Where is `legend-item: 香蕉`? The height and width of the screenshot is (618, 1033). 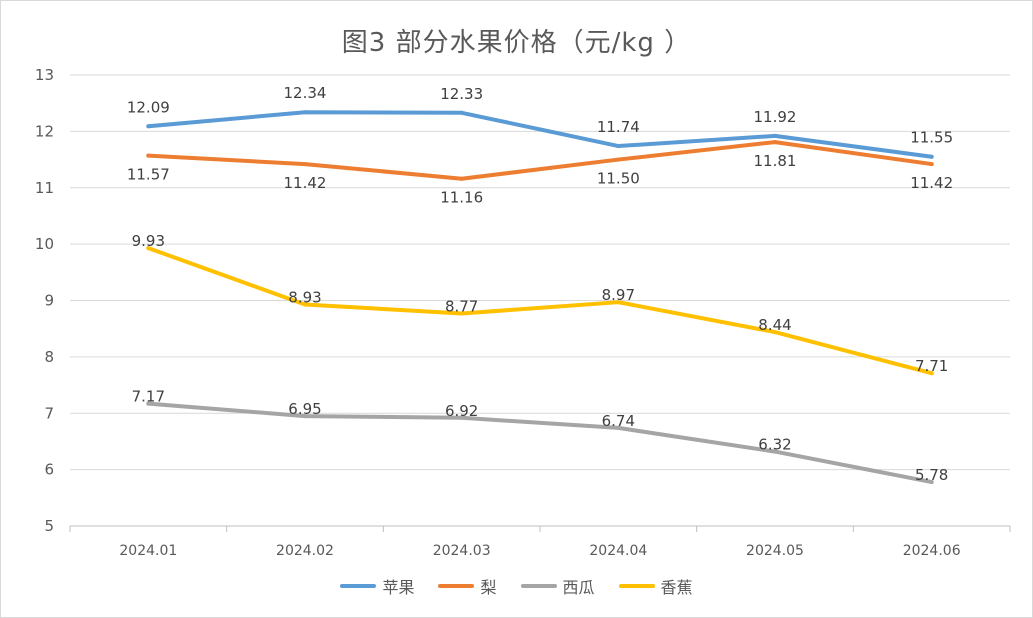 legend-item: 香蕉 is located at coordinates (655, 586).